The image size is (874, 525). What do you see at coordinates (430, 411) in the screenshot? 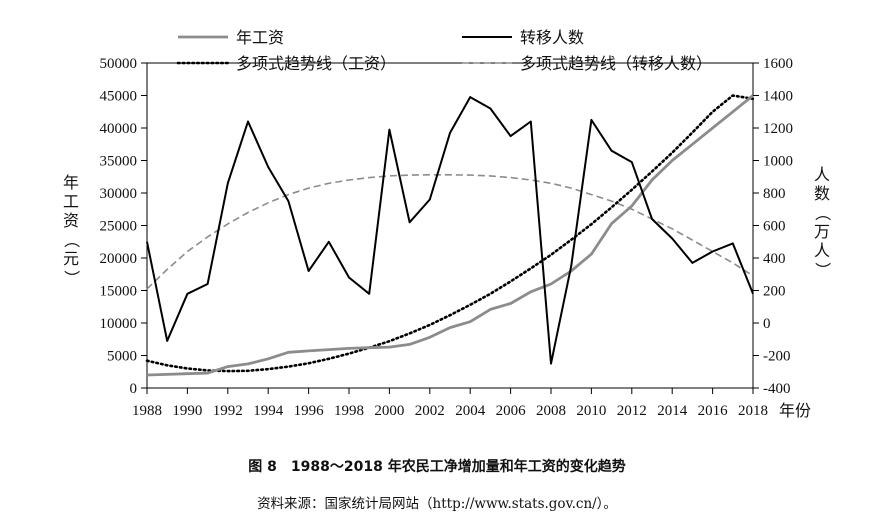
I see `x-tick-label: 2002` at bounding box center [430, 411].